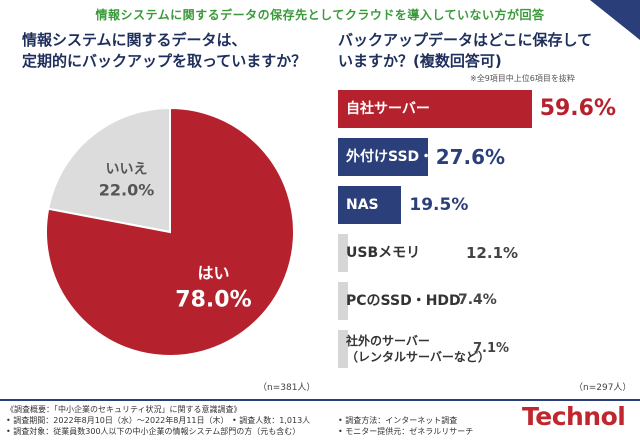 The width and height of the screenshot is (640, 443). What do you see at coordinates (470, 157) in the screenshot?
I see `bar-value-2: 27.6%` at bounding box center [470, 157].